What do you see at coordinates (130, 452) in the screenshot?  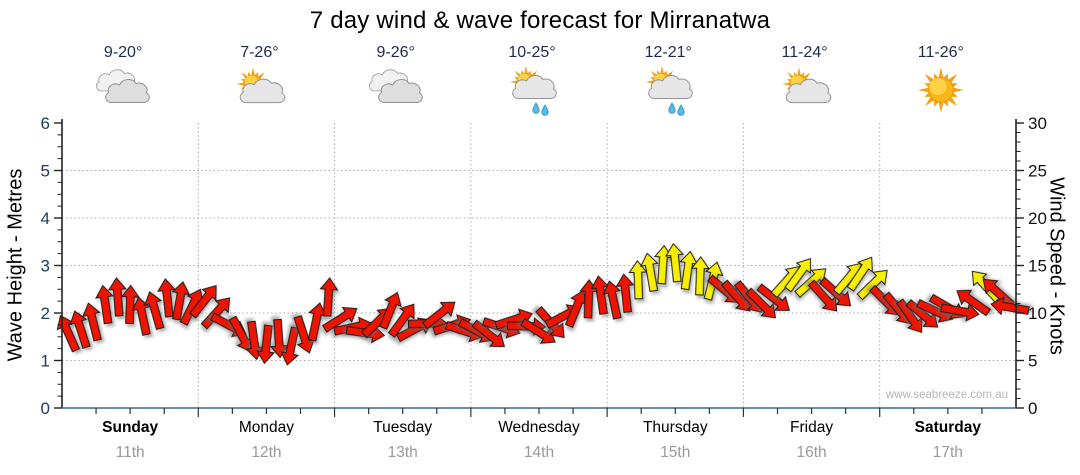 I see `day-date: 11th` at bounding box center [130, 452].